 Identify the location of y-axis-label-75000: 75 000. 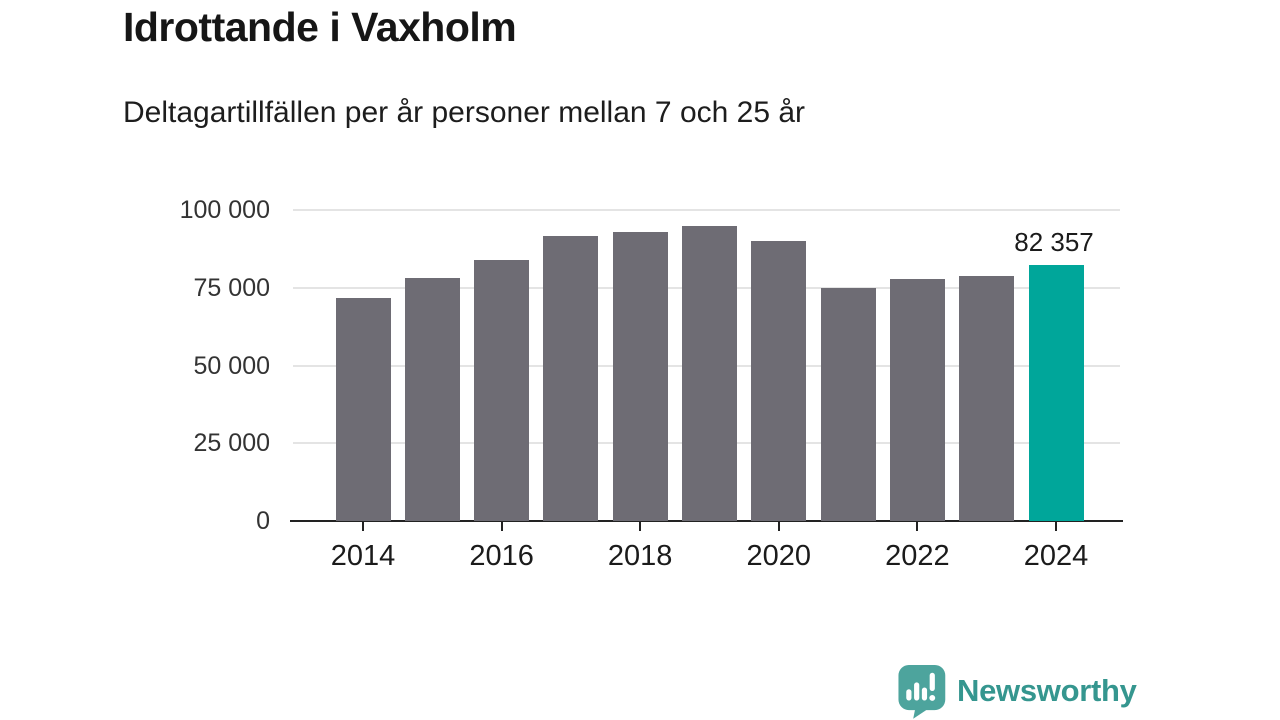
(231, 287).